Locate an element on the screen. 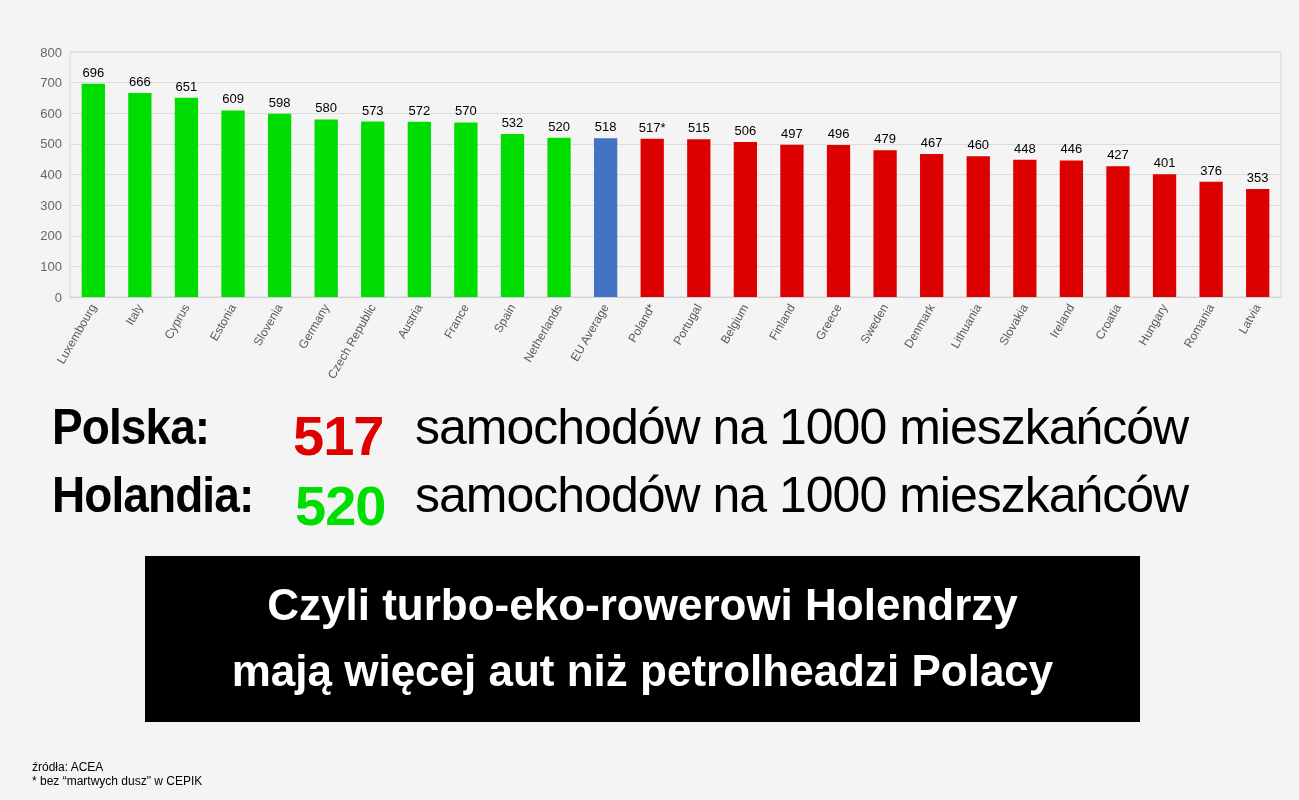  data-label: 666 is located at coordinates (140, 82).